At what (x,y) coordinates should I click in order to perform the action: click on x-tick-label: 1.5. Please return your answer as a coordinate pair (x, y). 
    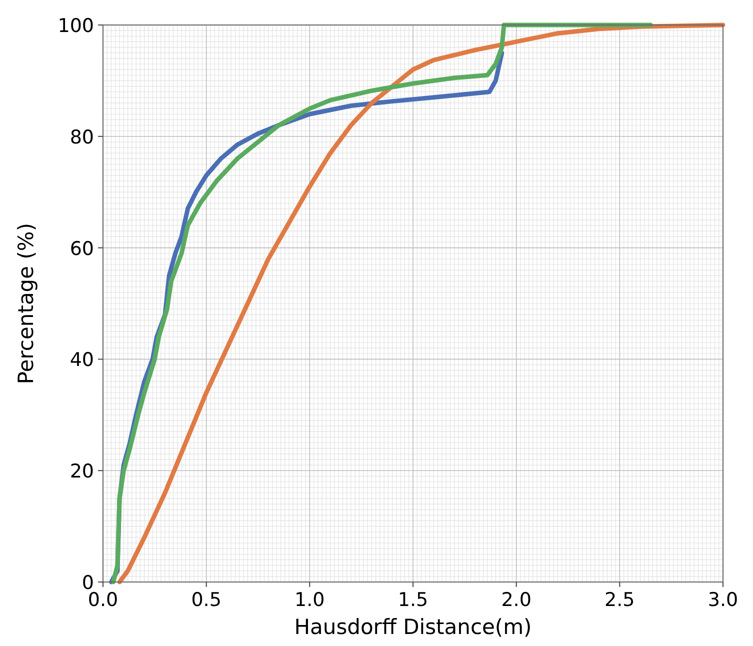
    Looking at the image, I should click on (413, 600).